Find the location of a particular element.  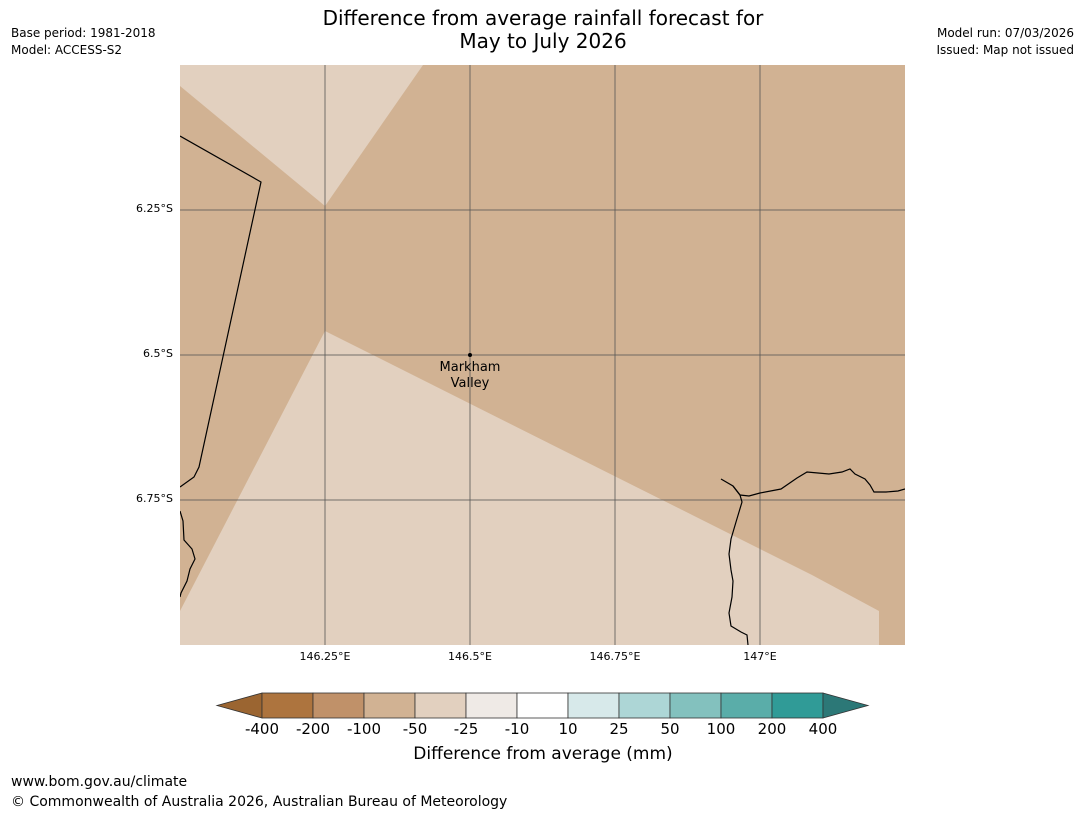

colorbar-title: Difference from average (mm) is located at coordinates (543, 754).